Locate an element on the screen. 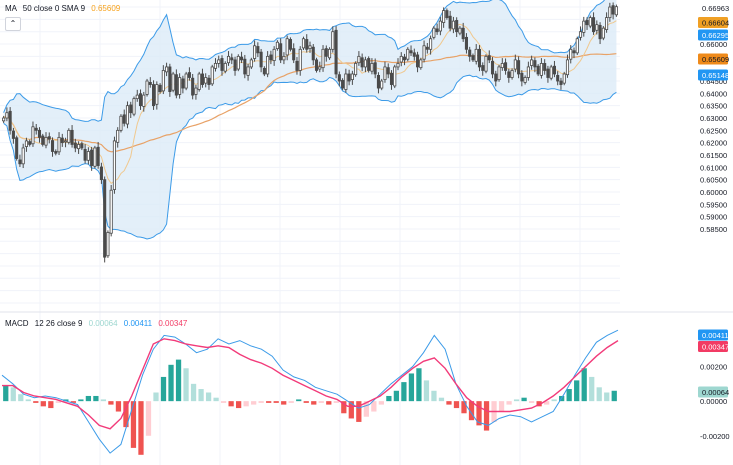 Image resolution: width=733 pixels, height=465 pixels. price-label-text: 0.00411 is located at coordinates (715, 335).